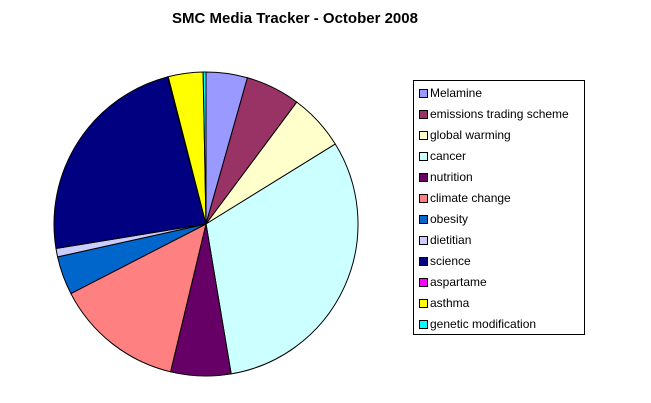 Image resolution: width=651 pixels, height=403 pixels. Describe the element at coordinates (458, 282) in the screenshot. I see `legend-label: aspartame` at that location.